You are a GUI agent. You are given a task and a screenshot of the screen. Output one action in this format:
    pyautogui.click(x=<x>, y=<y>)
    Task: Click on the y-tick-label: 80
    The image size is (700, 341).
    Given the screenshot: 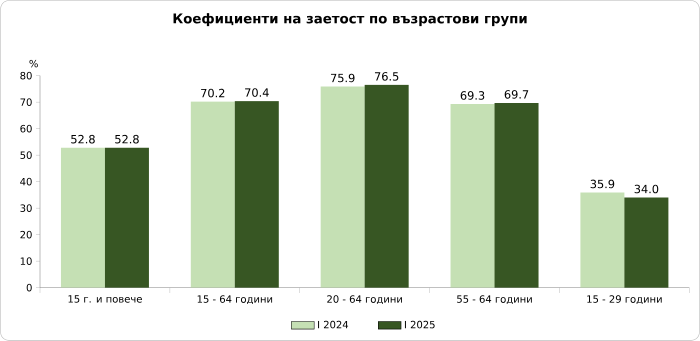 What is the action you would take?
    pyautogui.click(x=26, y=76)
    